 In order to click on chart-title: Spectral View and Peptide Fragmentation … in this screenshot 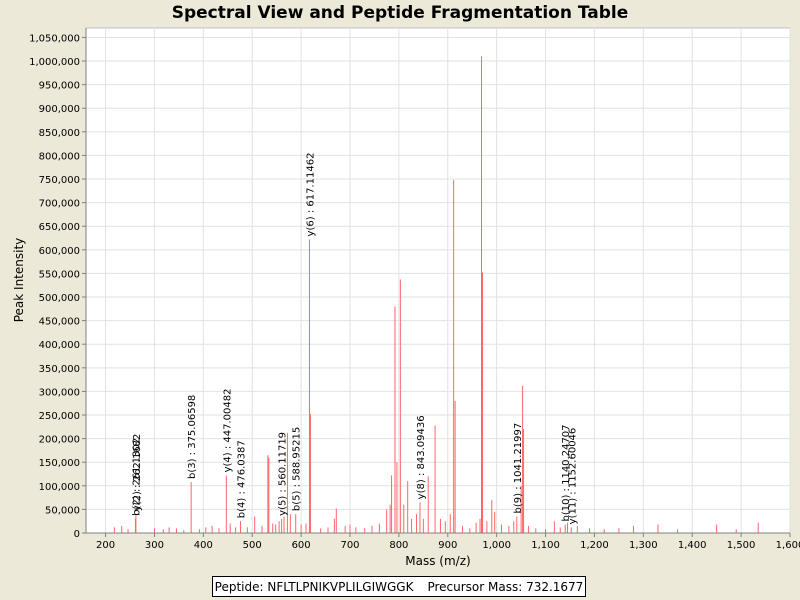, I will do `click(400, 13)`.